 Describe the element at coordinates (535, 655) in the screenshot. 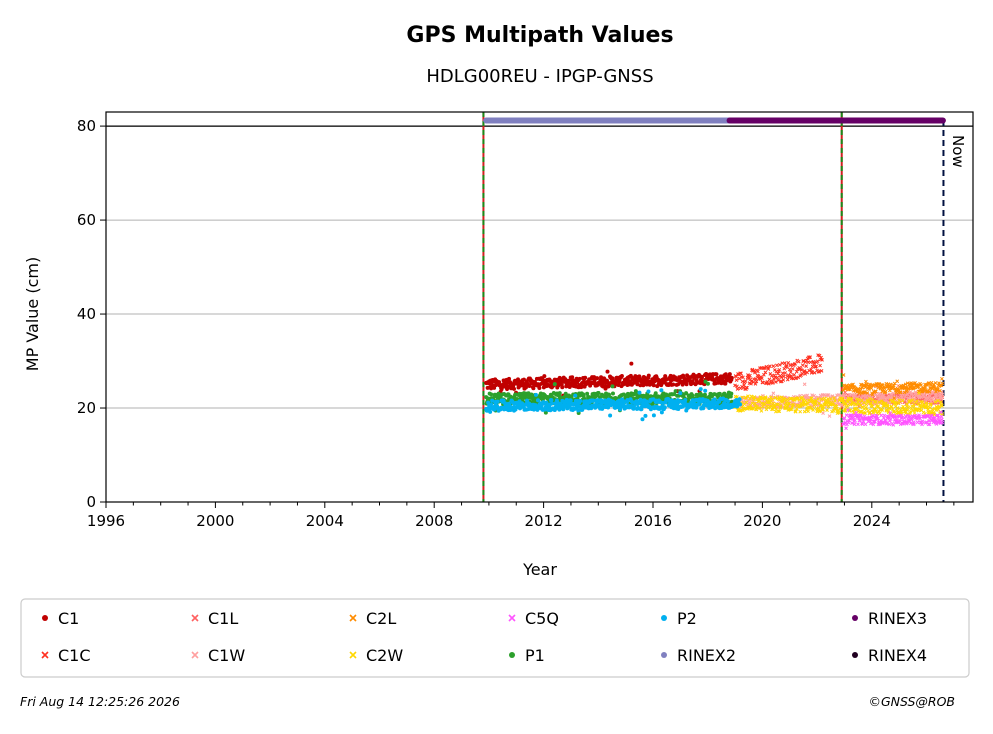

I see `legend-label: P1` at that location.